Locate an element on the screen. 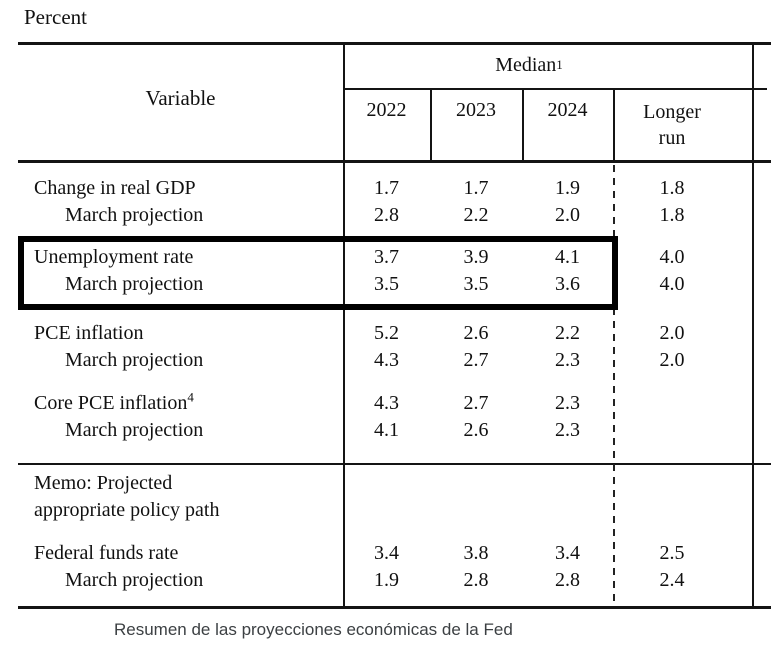 The image size is (774, 649). median-label: Median is located at coordinates (526, 64).